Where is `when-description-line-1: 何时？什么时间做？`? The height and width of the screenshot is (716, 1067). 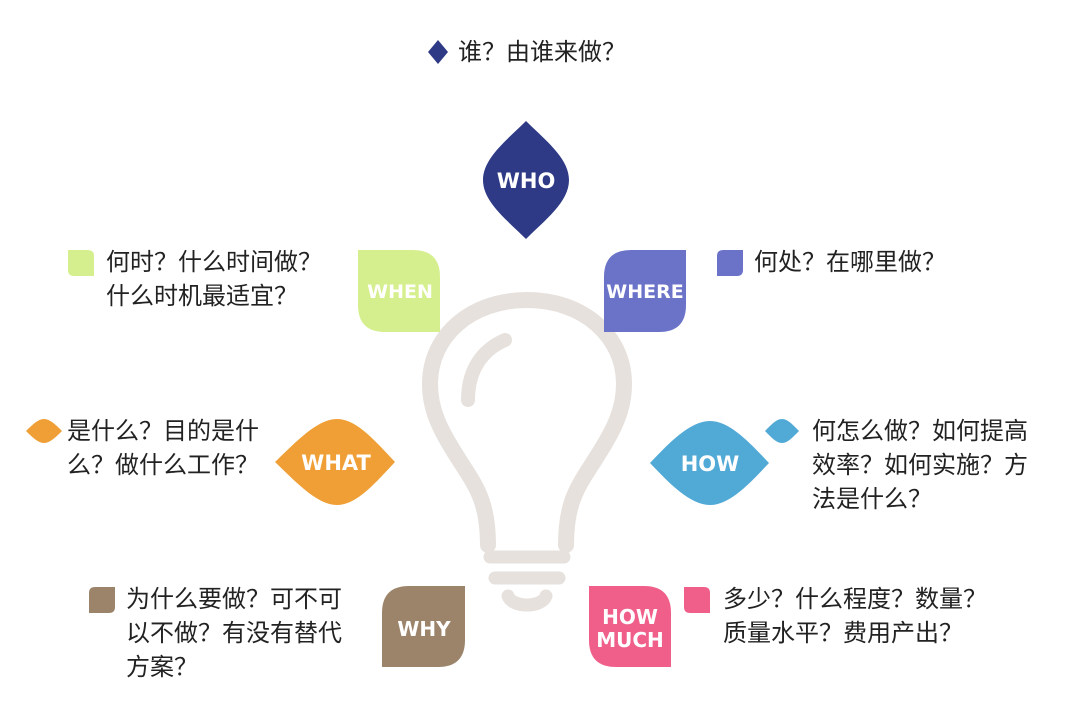 when-description-line-1: 何时？什么时间做？ is located at coordinates (214, 262).